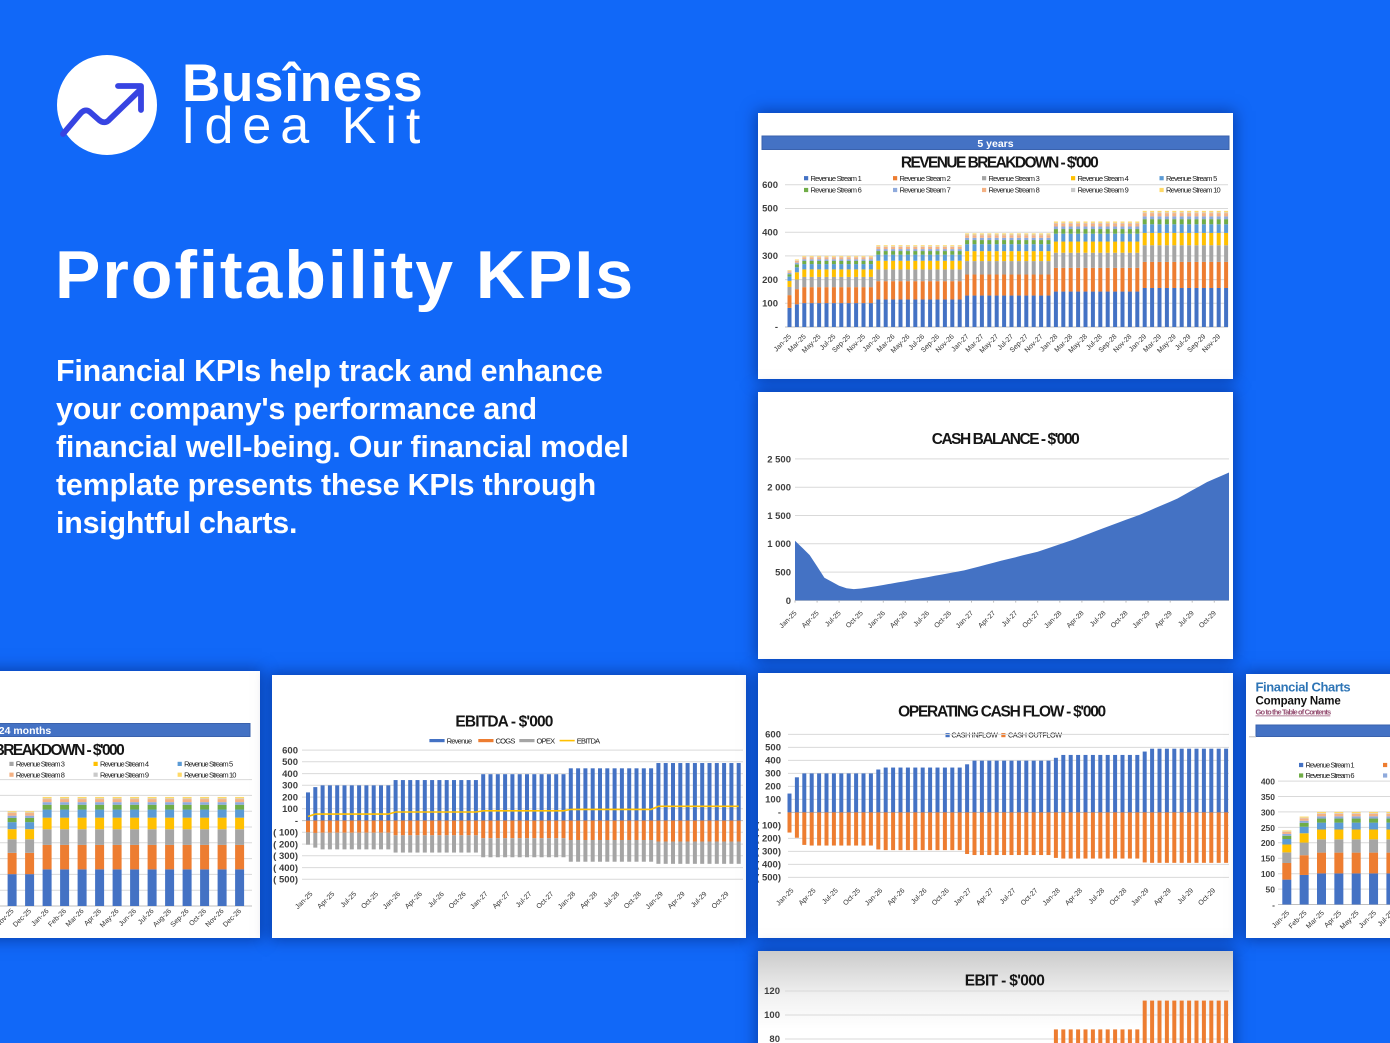 The image size is (1390, 1043). I want to click on svg-text: Revenue Stream 6, so click(1330, 775).